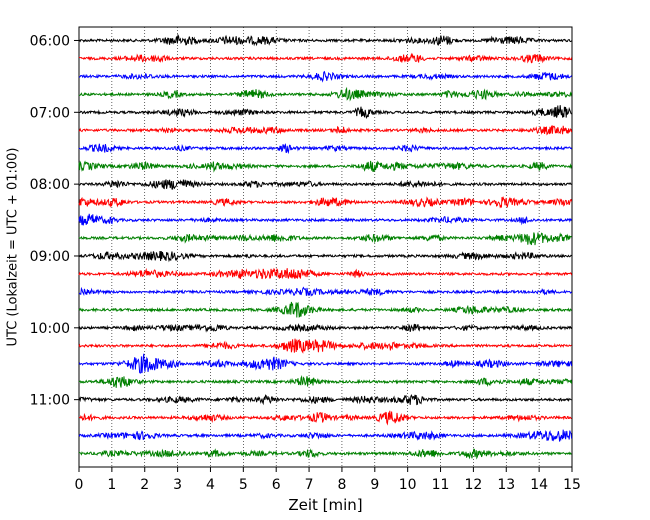 The width and height of the screenshot is (650, 520). I want to click on y-tick-label: 09:00, so click(50, 257).